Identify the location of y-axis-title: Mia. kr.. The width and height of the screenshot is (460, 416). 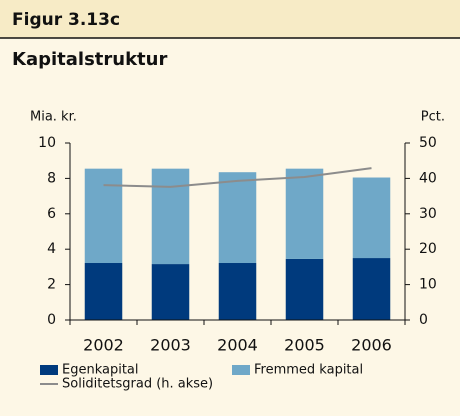
(53, 117).